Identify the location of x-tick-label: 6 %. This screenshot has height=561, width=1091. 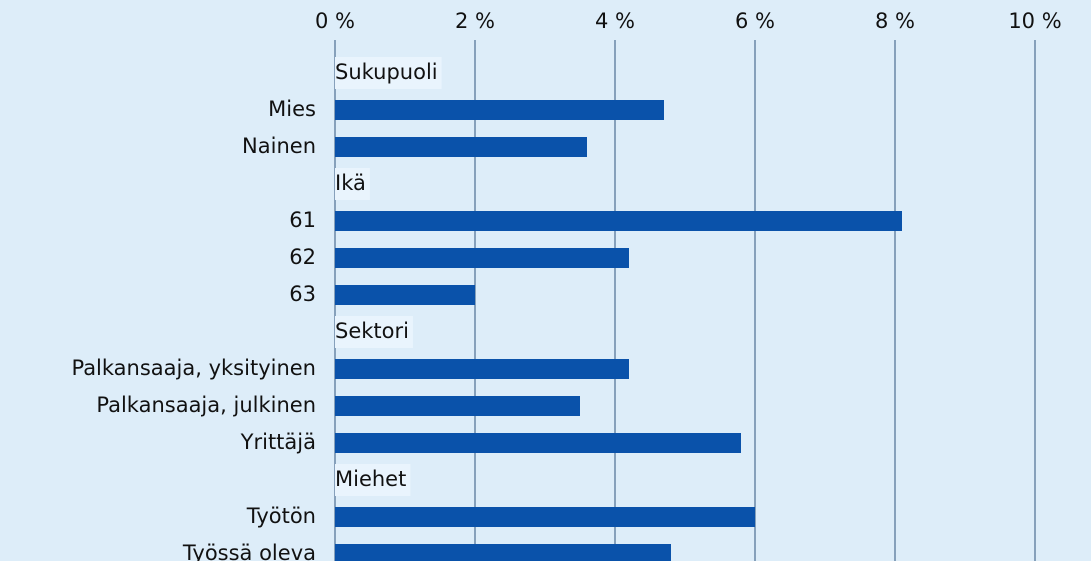
(755, 21).